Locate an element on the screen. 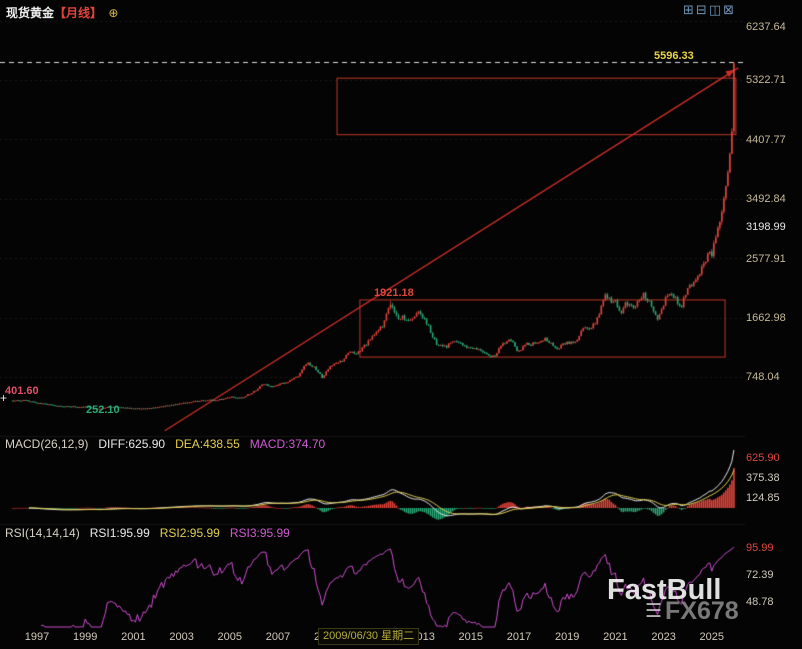 The image size is (802, 649). y-axis-label: 3198.99 is located at coordinates (766, 227).